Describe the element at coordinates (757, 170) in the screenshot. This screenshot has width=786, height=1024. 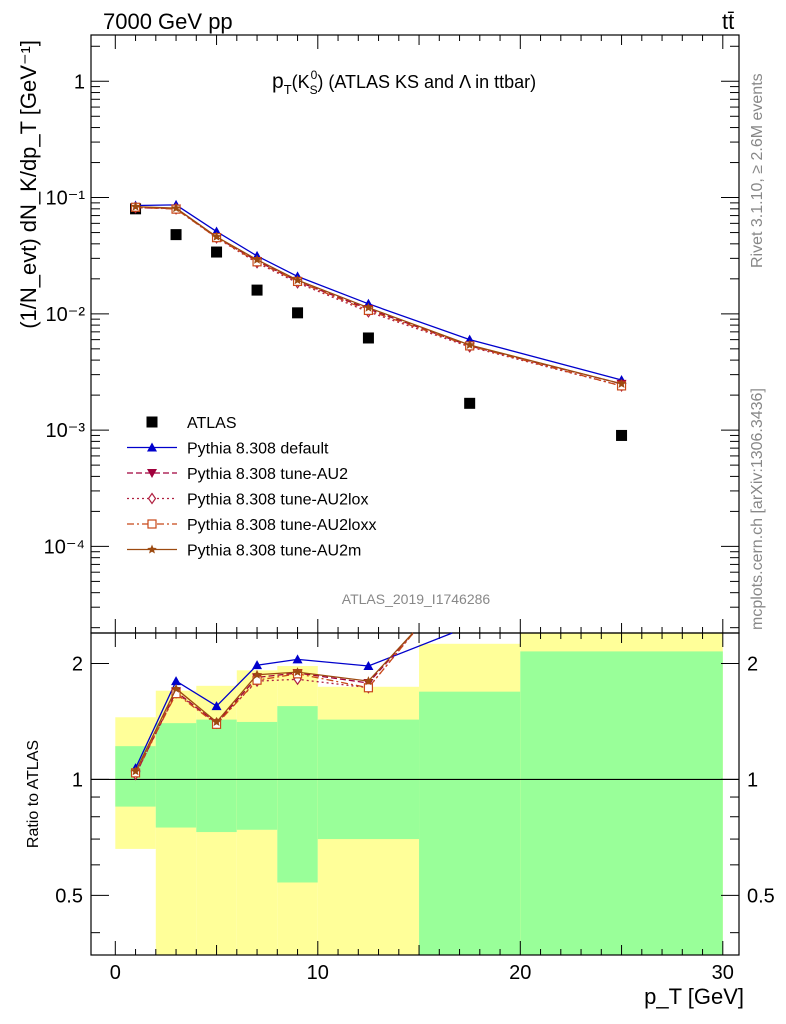
I see `rivet-label: Rivet 3.1.10, ≥ 2.6M events` at that location.